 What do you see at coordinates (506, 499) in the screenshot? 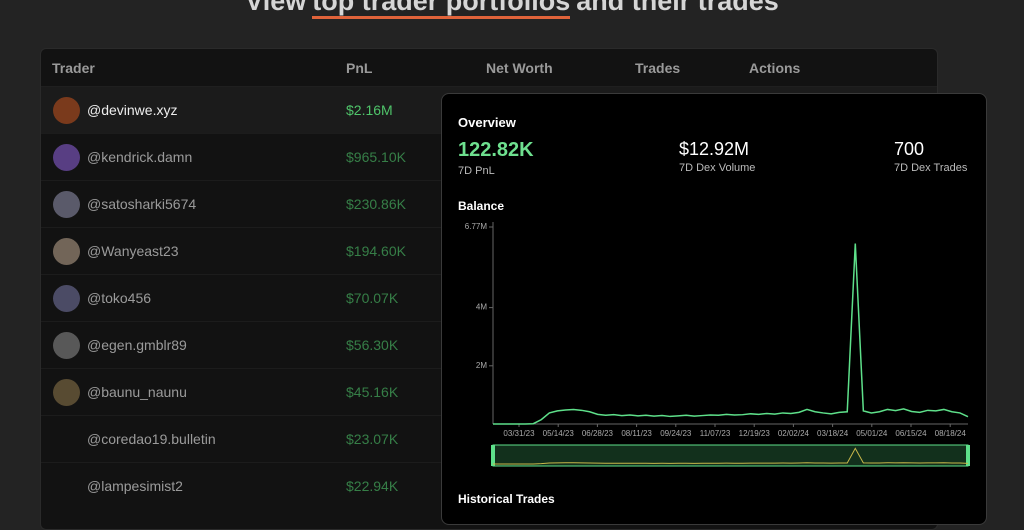
I see `historical-title: Historical Trades` at bounding box center [506, 499].